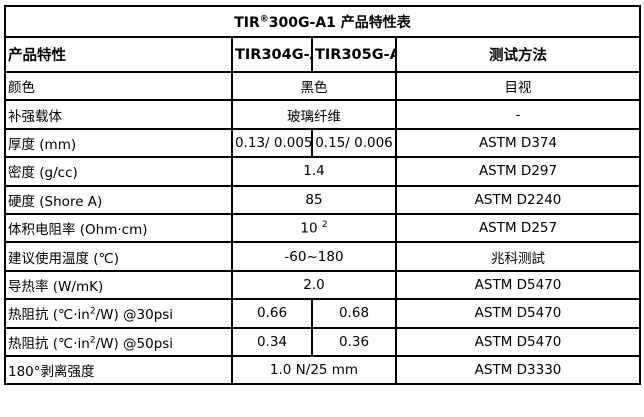 Image resolution: width=644 pixels, height=417 pixels. I want to click on header-tir304g: TIR304G-A1, so click(272, 54).